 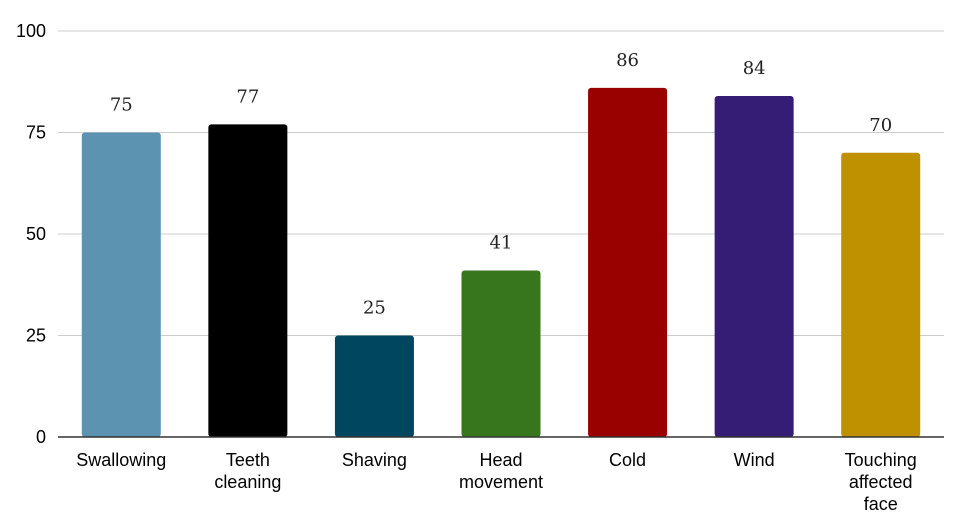 What do you see at coordinates (247, 96) in the screenshot?
I see `data-label: 77` at bounding box center [247, 96].